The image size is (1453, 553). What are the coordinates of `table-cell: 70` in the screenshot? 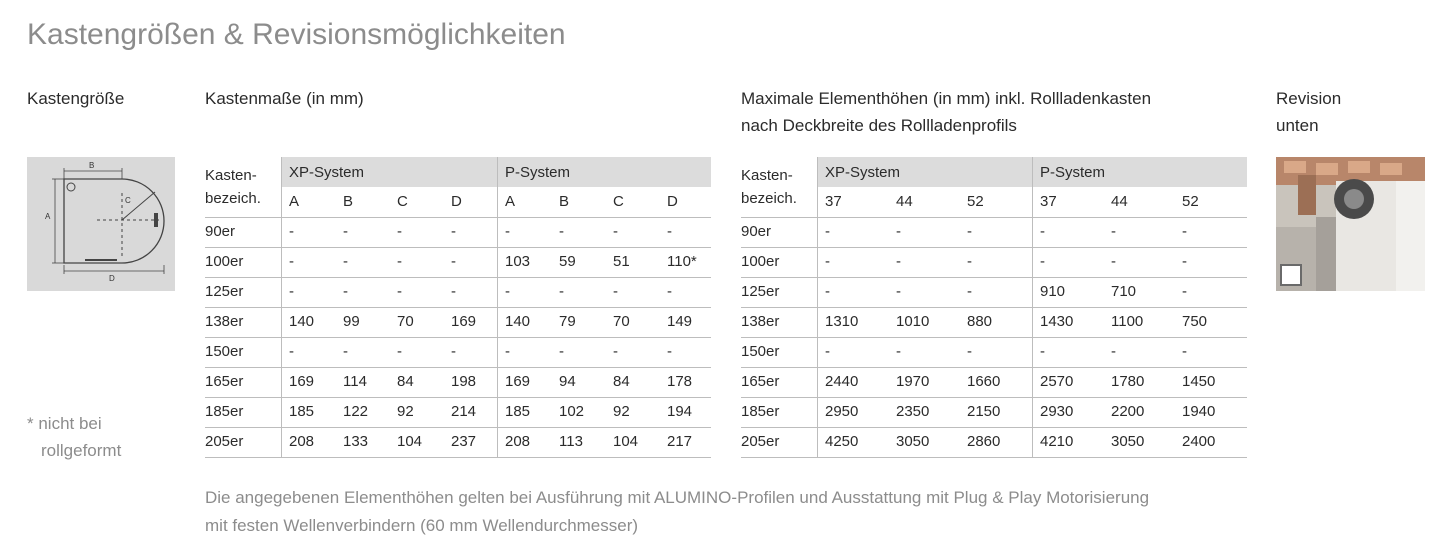 It's located at (405, 321).